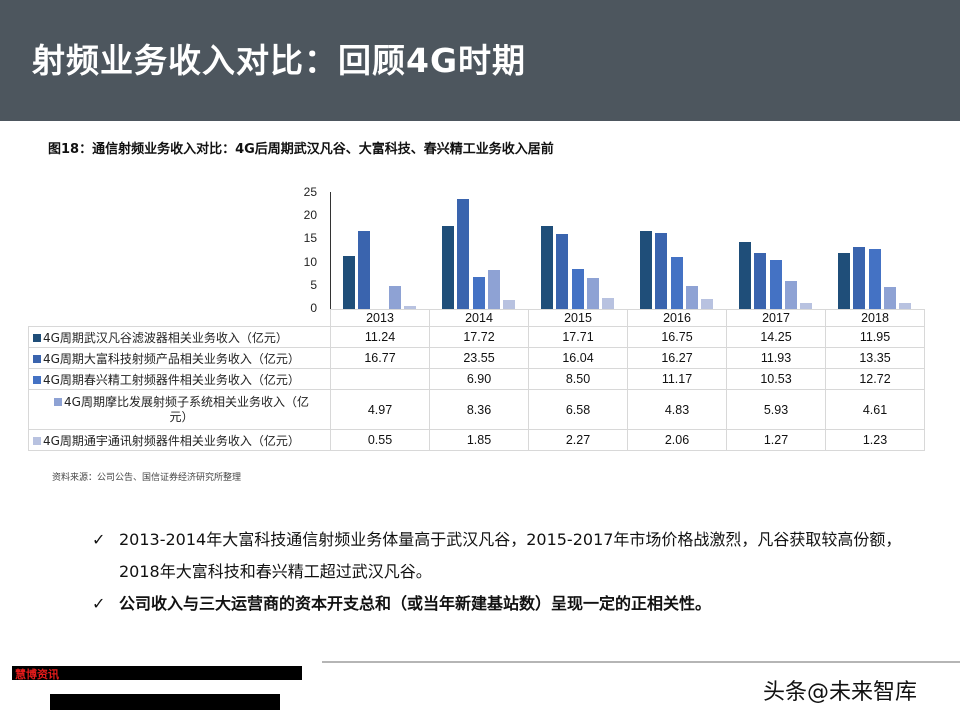 Image resolution: width=960 pixels, height=720 pixels. What do you see at coordinates (776, 379) in the screenshot?
I see `table-cell: 10.53` at bounding box center [776, 379].